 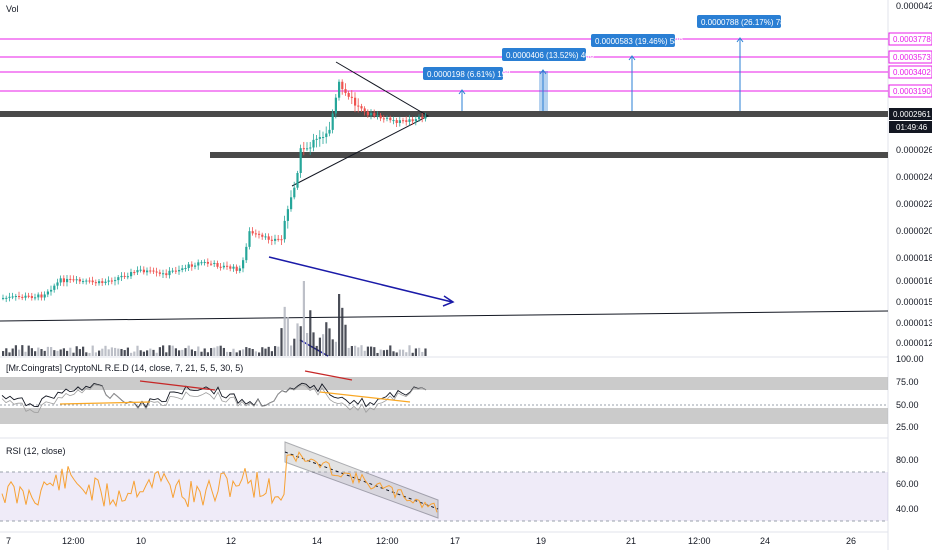 I want to click on rsi-line, so click(x=219, y=482).